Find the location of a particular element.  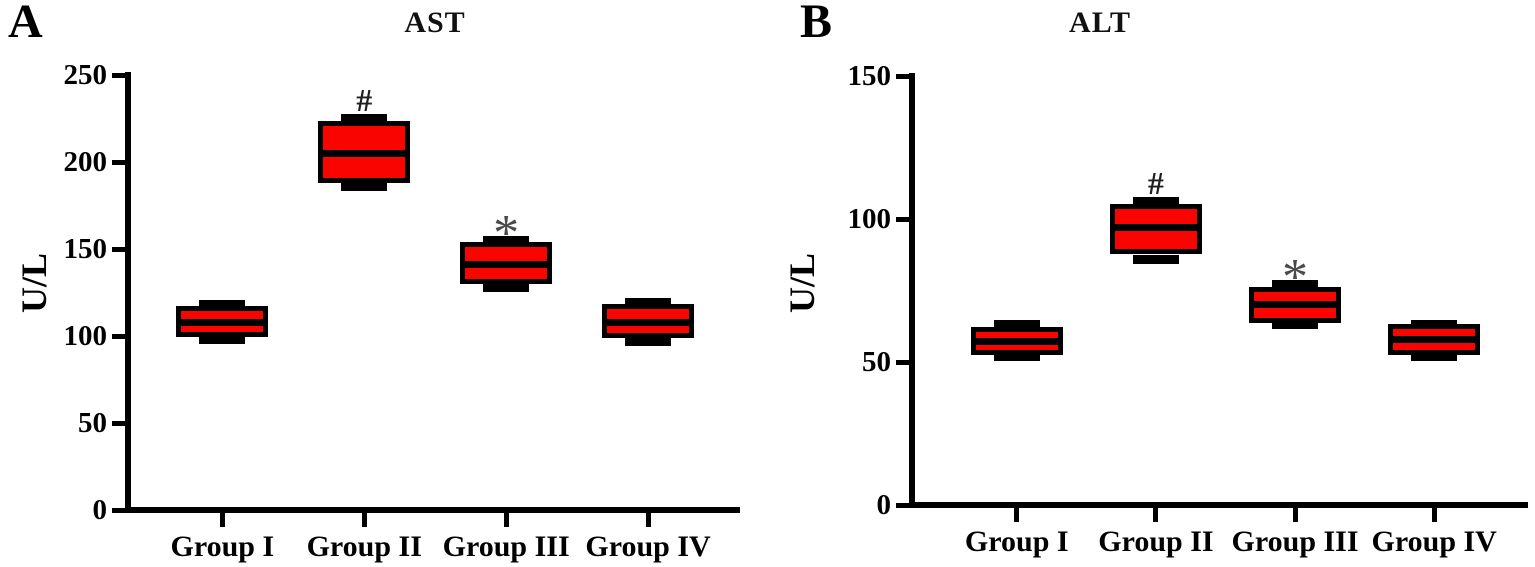

chart-title-ast: AST is located at coordinates (435, 22).